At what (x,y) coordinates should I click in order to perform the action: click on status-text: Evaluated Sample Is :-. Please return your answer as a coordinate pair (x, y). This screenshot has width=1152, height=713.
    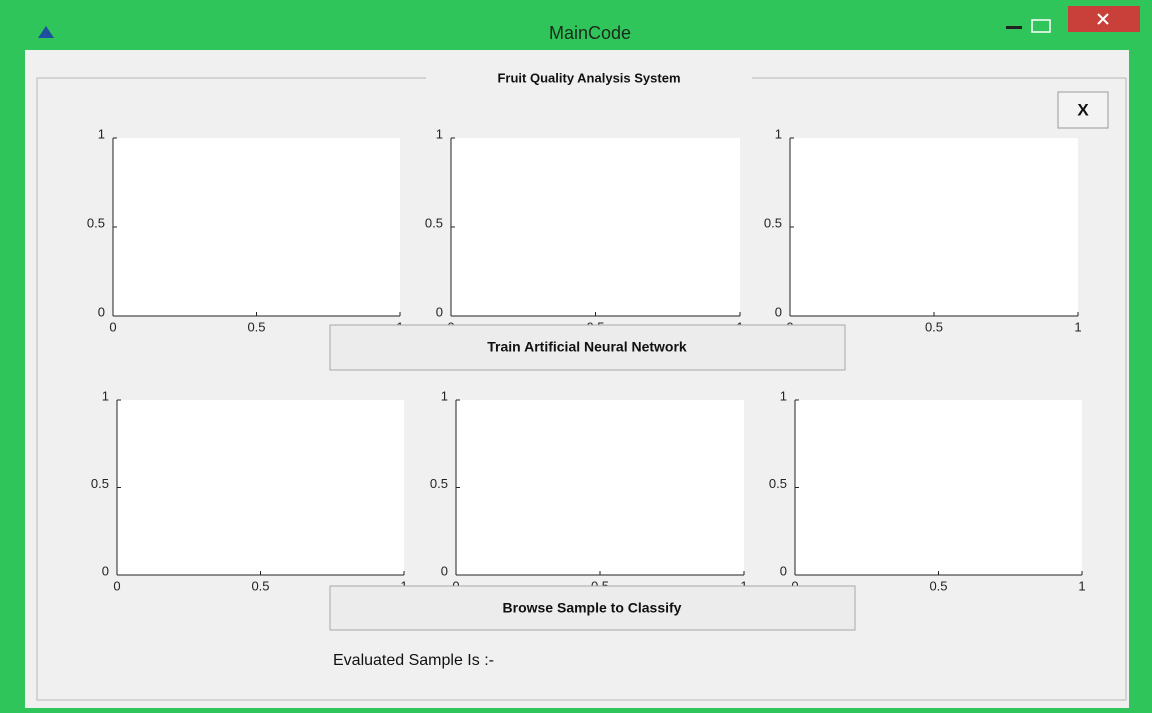
    Looking at the image, I should click on (413, 660).